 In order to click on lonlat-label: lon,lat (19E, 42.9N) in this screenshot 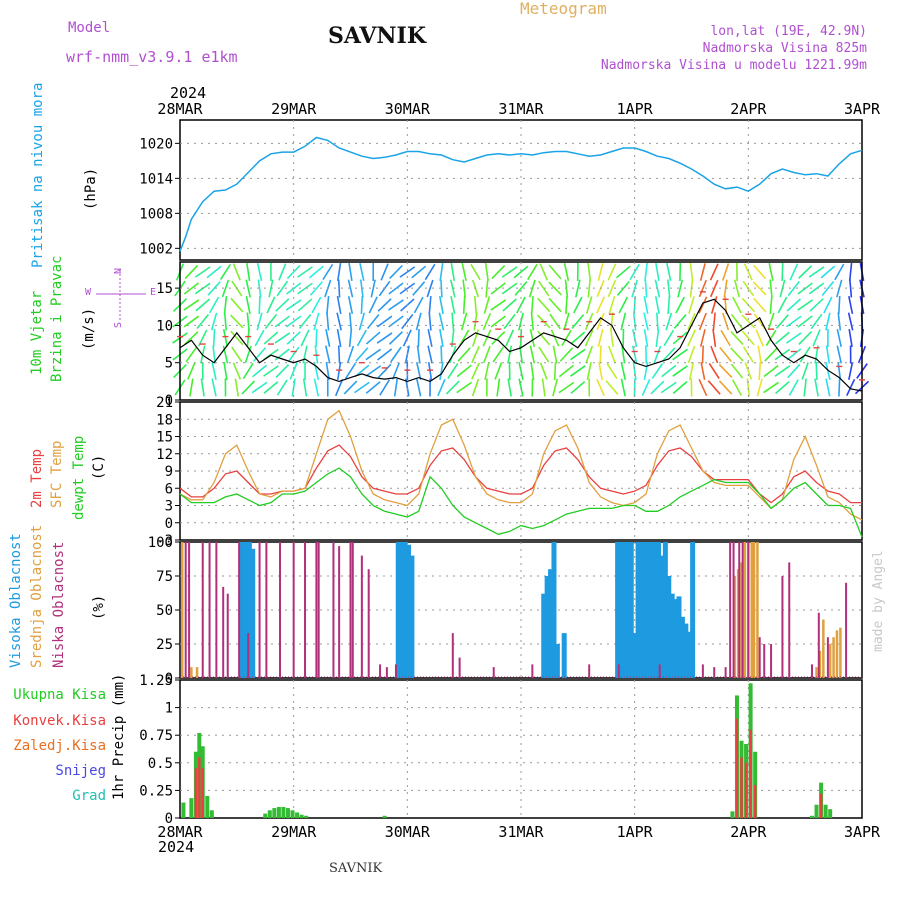, I will do `click(788, 31)`.